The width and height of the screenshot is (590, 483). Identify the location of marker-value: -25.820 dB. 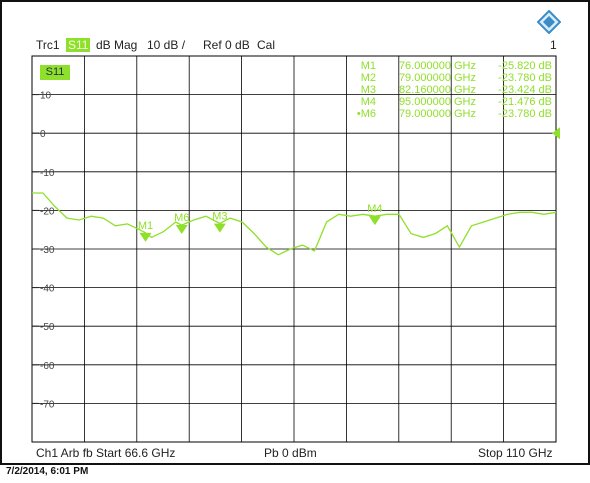
(525, 66).